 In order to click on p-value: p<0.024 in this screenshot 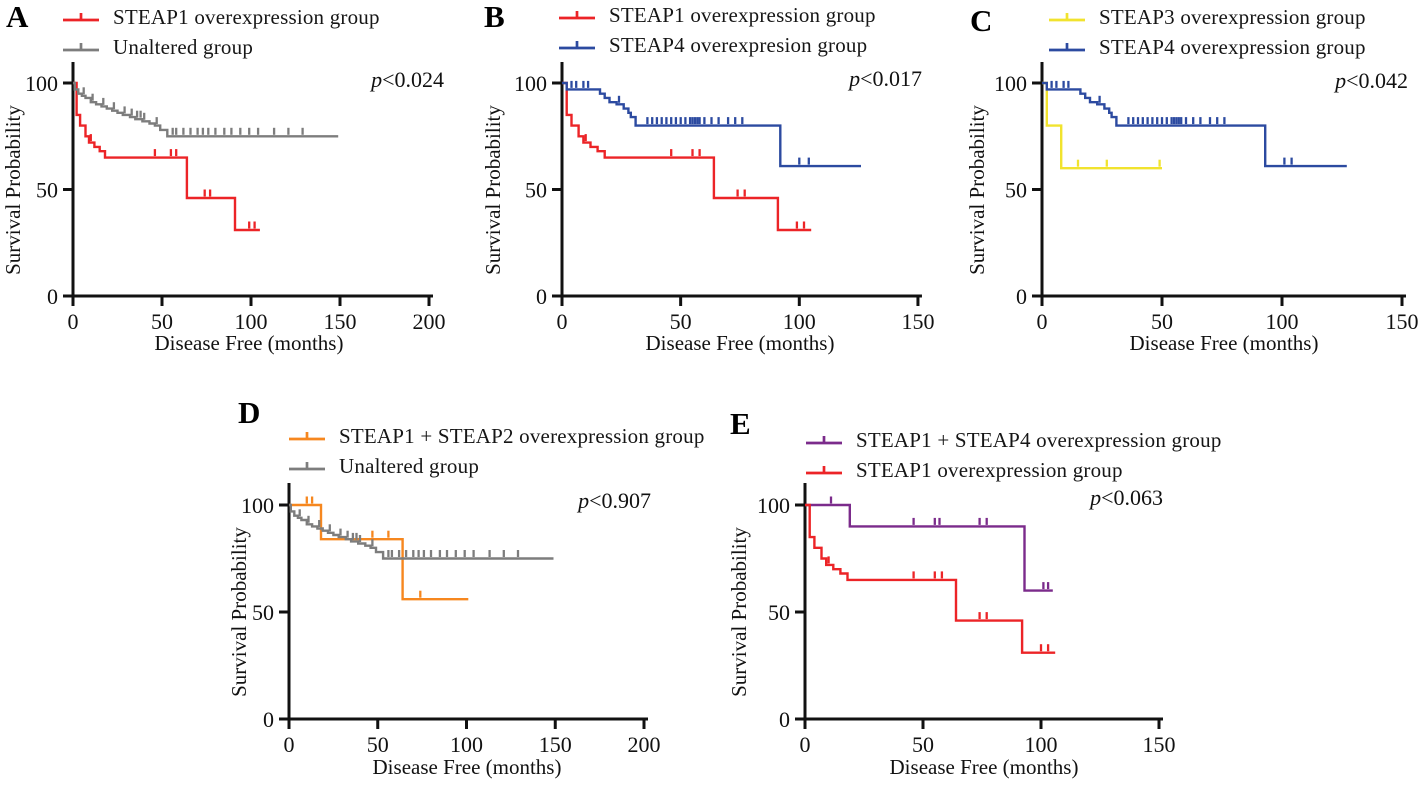, I will do `click(406, 79)`.